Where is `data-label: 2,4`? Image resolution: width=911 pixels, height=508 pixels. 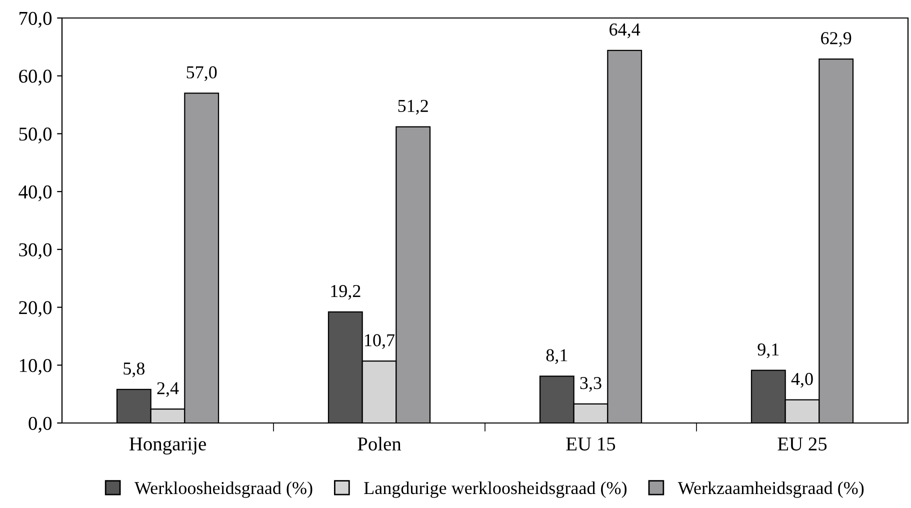
data-label: 2,4 is located at coordinates (168, 389).